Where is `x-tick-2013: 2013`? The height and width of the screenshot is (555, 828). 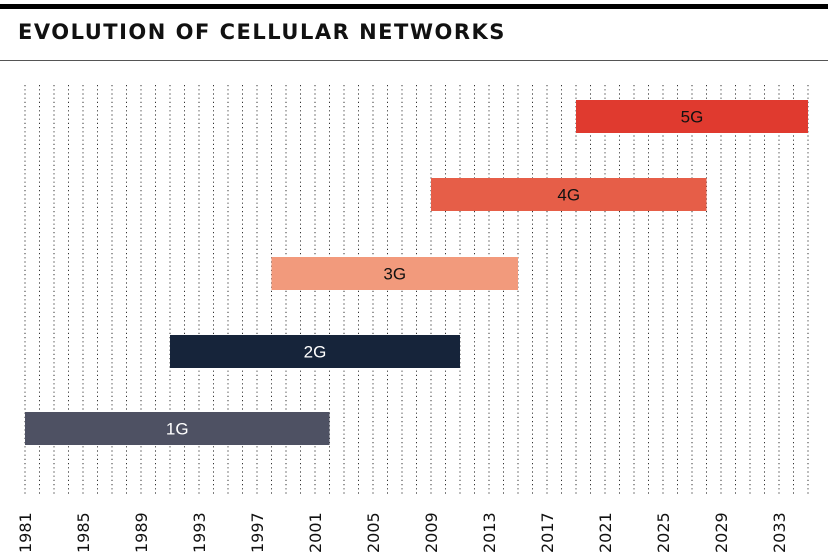
x-tick-2013: 2013 is located at coordinates (489, 532).